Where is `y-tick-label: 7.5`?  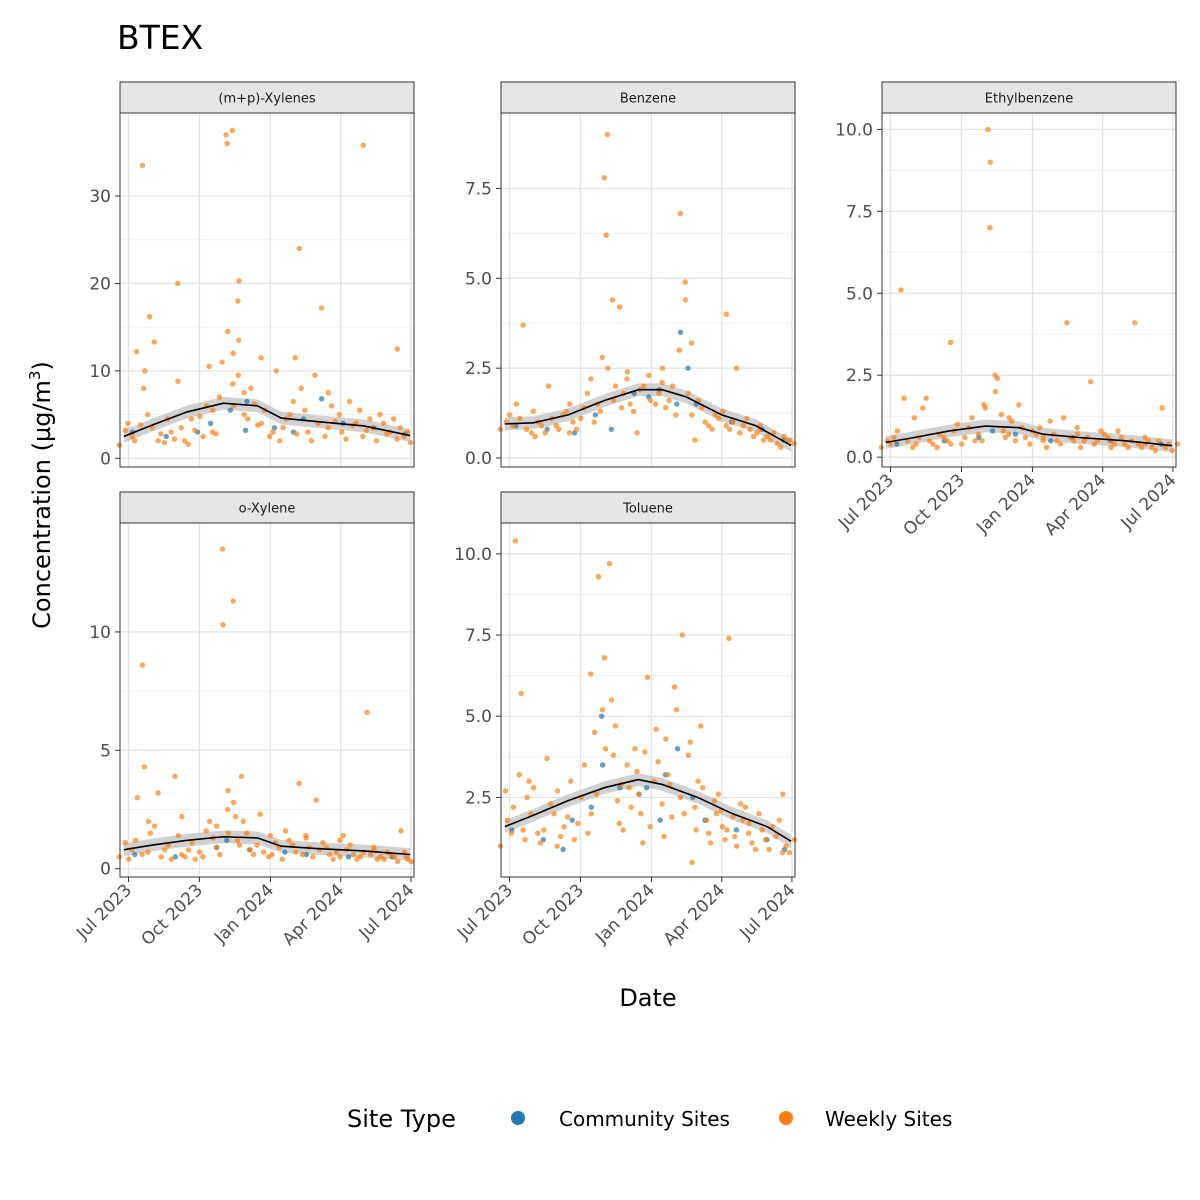
y-tick-label: 7.5 is located at coordinates (478, 636).